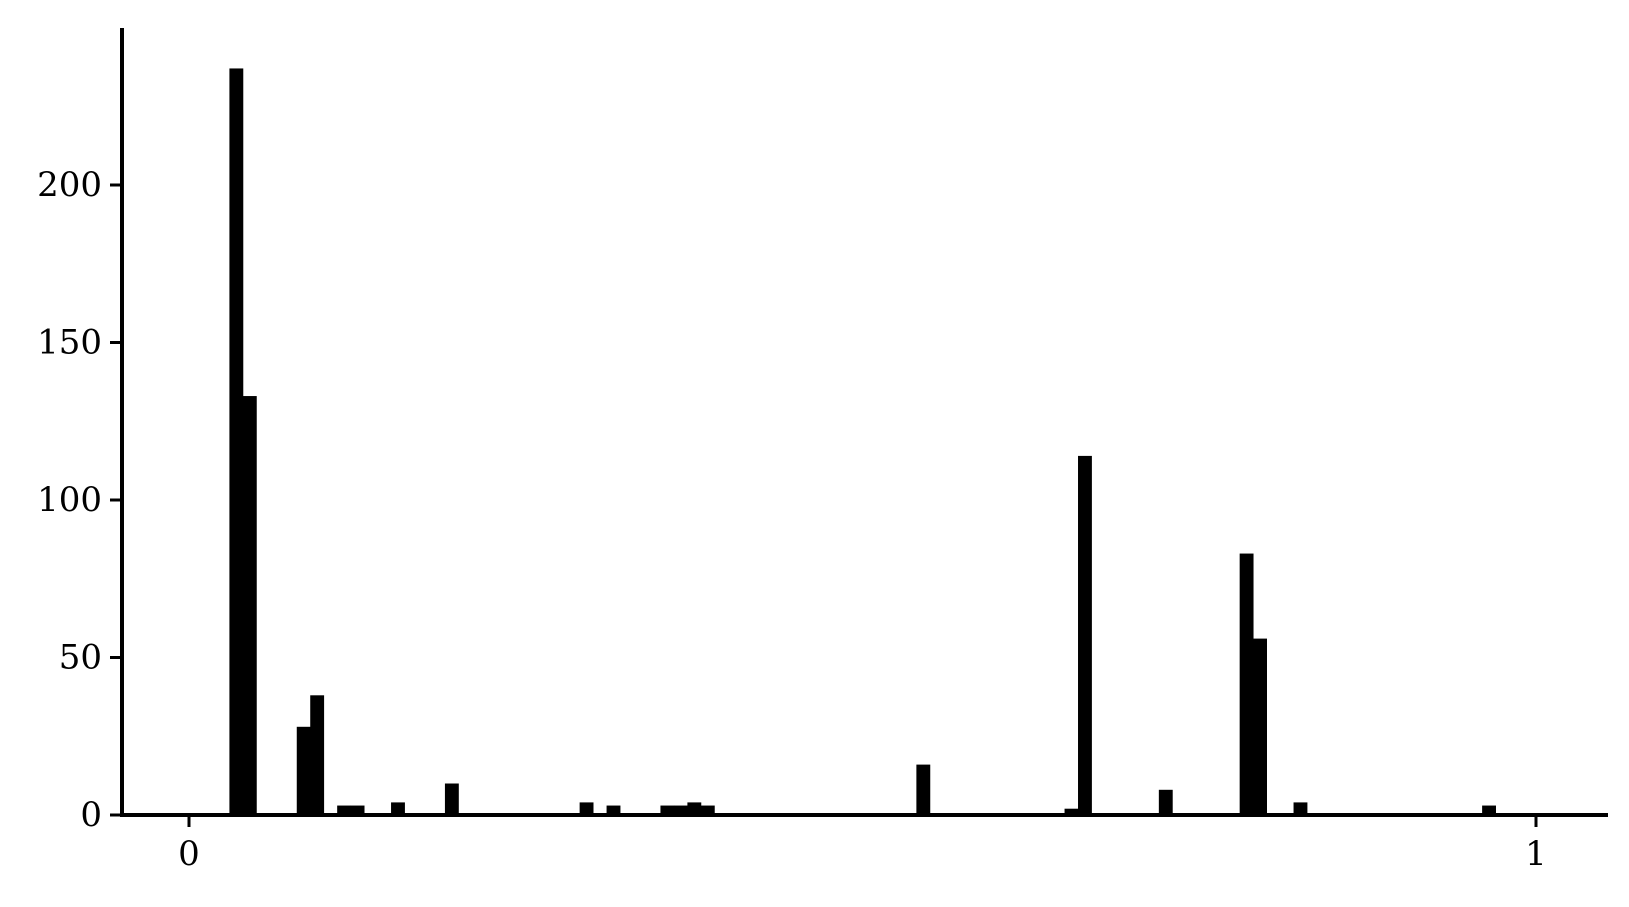 Image resolution: width=1629 pixels, height=907 pixels. I want to click on y-tick-label: 50, so click(80, 658).